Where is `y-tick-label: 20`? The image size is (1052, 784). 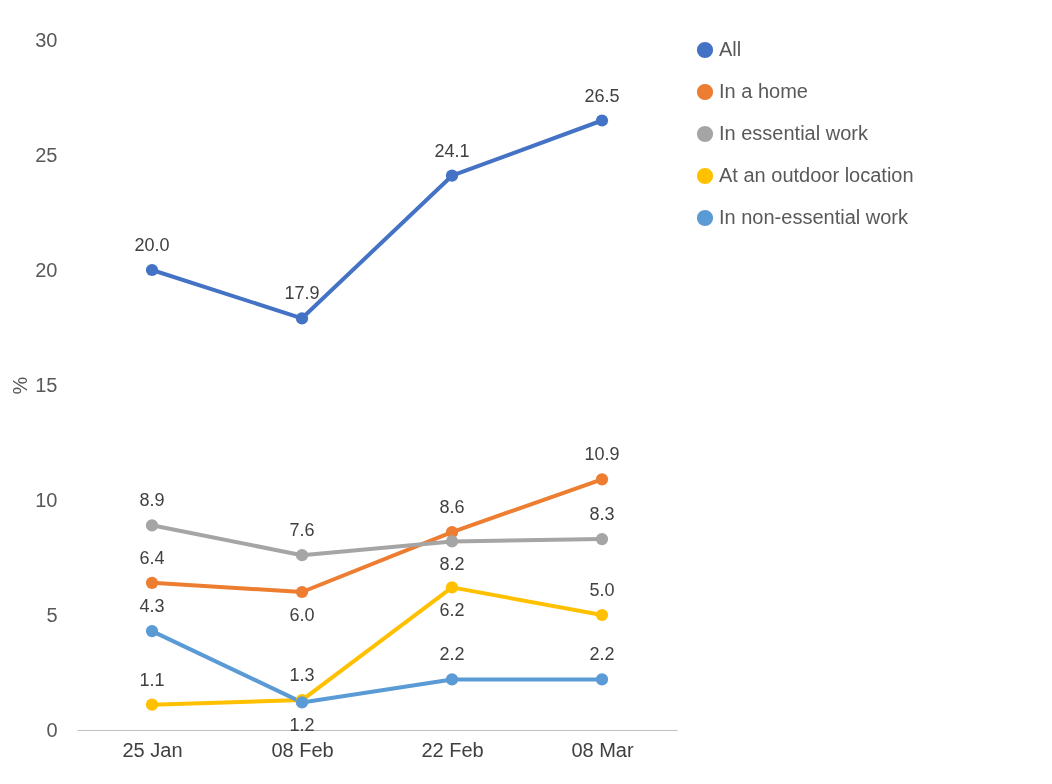 y-tick-label: 20 is located at coordinates (46, 269).